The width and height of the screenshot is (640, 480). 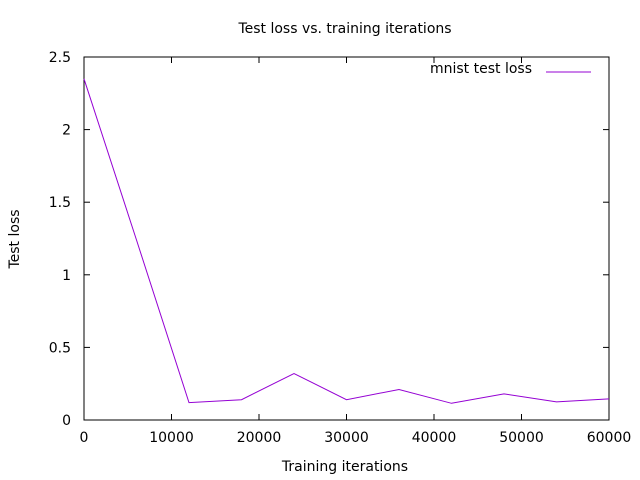 What do you see at coordinates (346, 438) in the screenshot?
I see `x-tick-label: 30000` at bounding box center [346, 438].